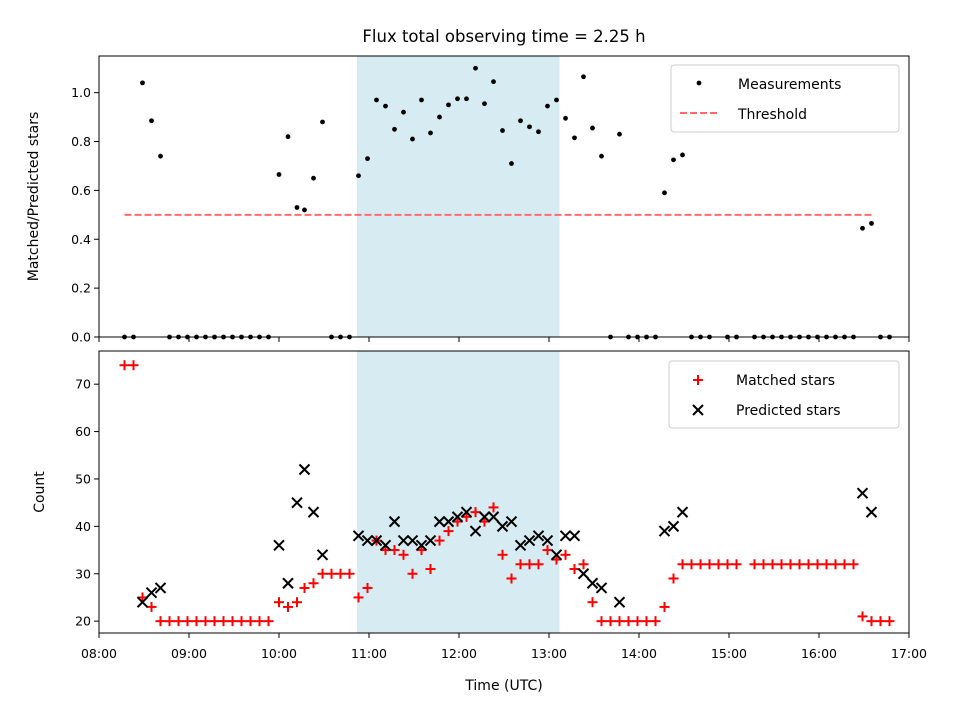  I want to click on legend-top: Measurements Threshold, so click(785, 98).